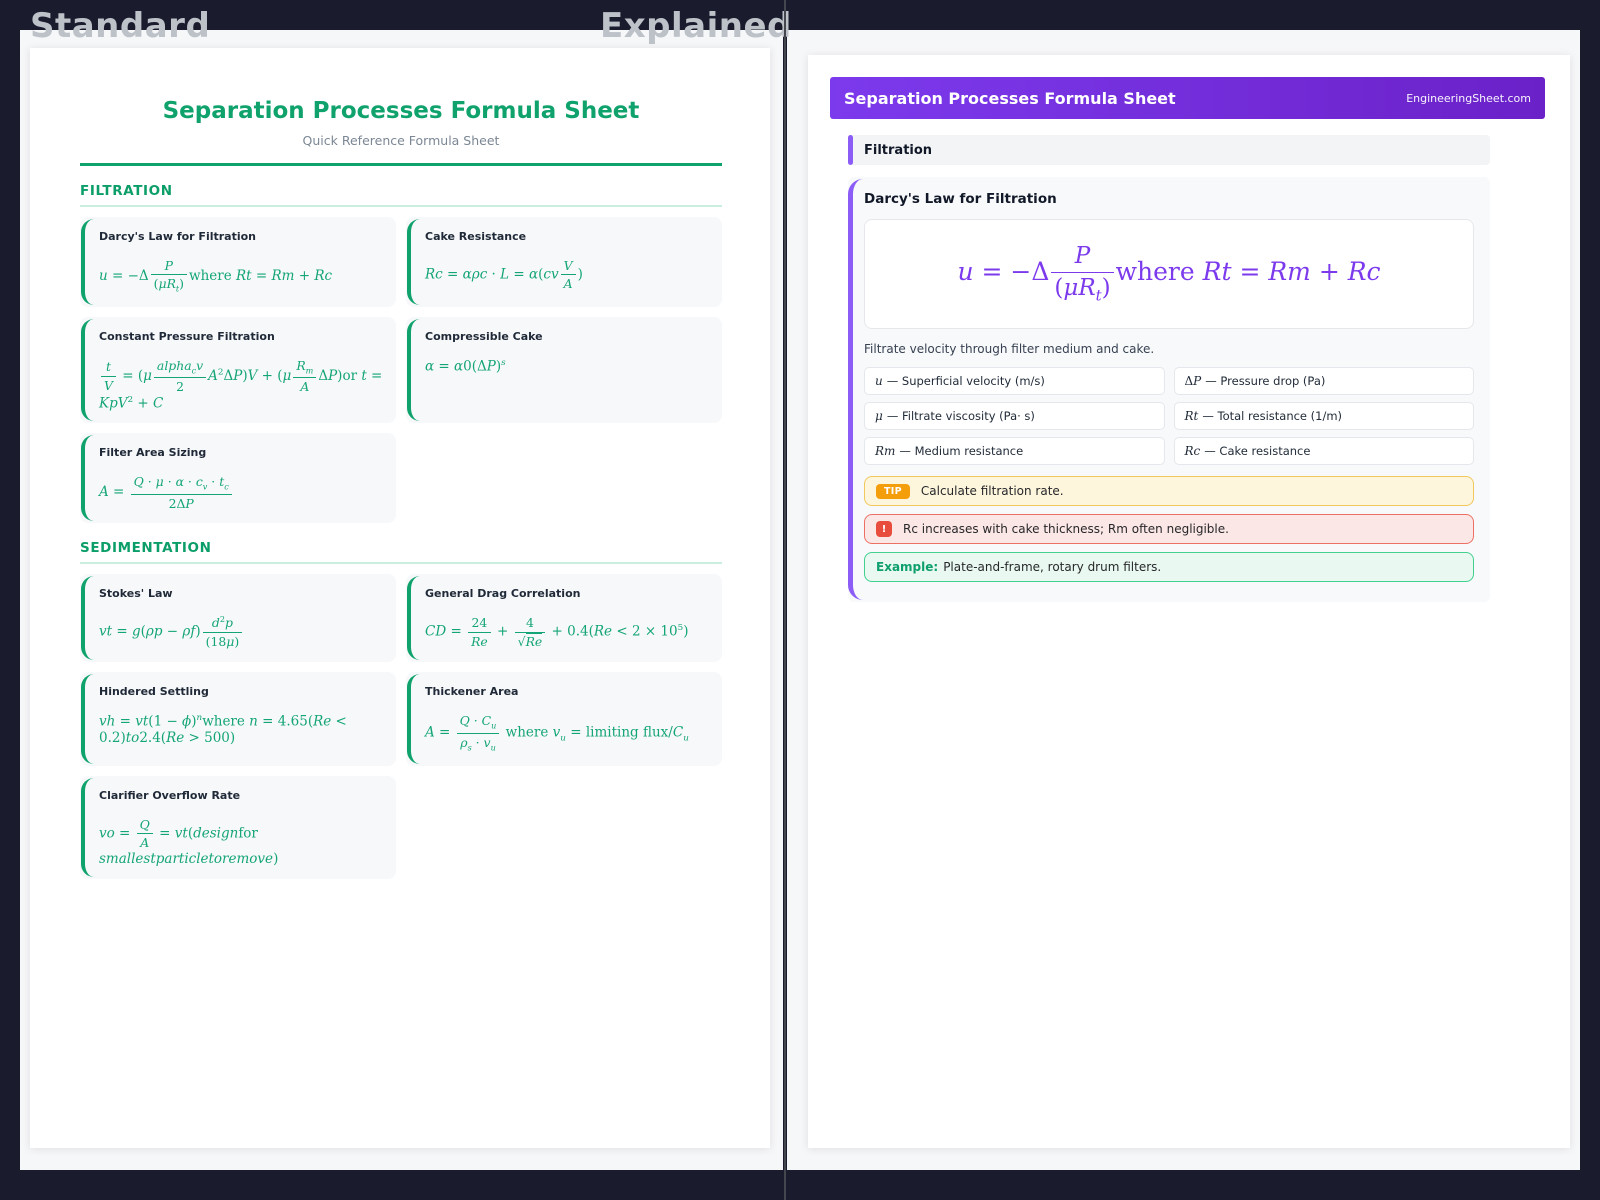  I want to click on formula-card-title: Thickener Area, so click(472, 692).